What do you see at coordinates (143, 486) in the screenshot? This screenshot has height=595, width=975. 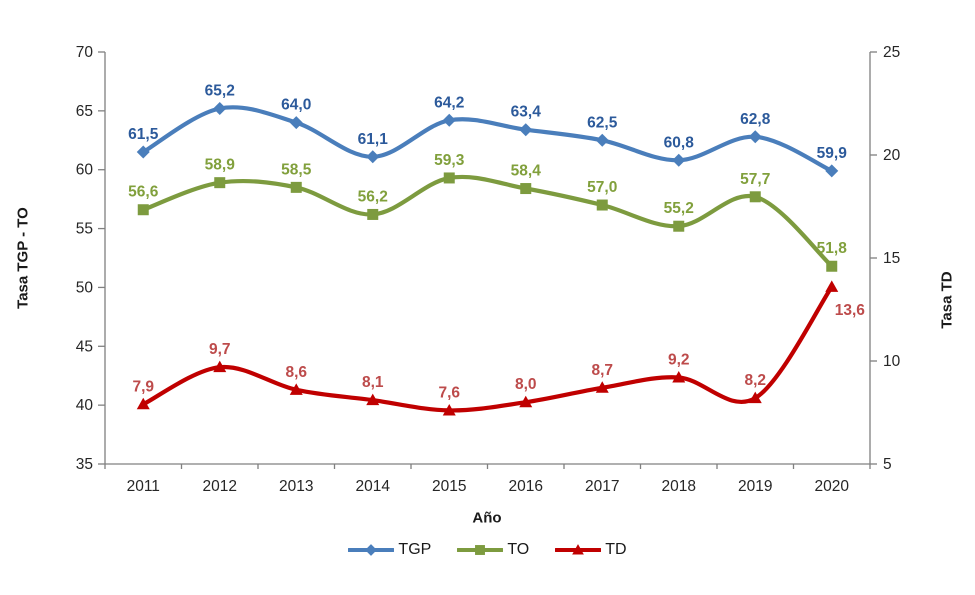 I see `x-axis-category-label: 2011` at bounding box center [143, 486].